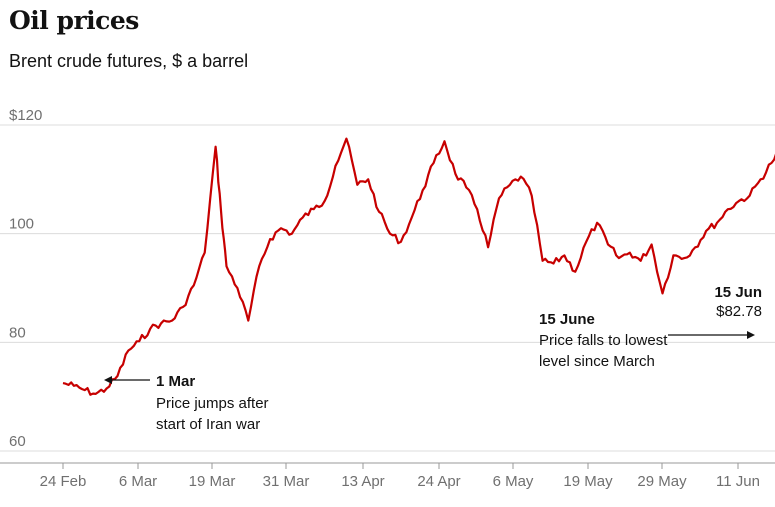 The image size is (775, 507). Describe the element at coordinates (362, 481) in the screenshot. I see `x-tick-label: 13 Apr` at that location.